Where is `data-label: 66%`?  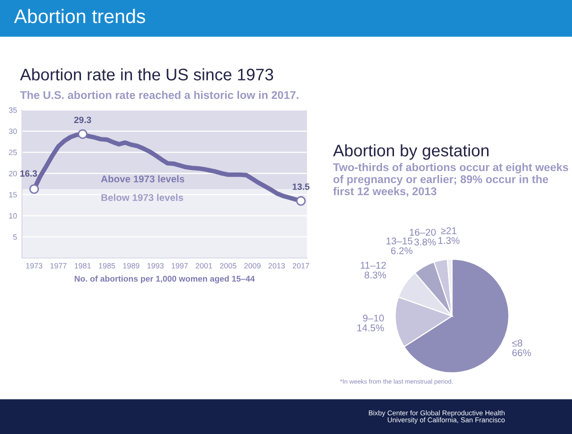
data-label: 66% is located at coordinates (521, 352).